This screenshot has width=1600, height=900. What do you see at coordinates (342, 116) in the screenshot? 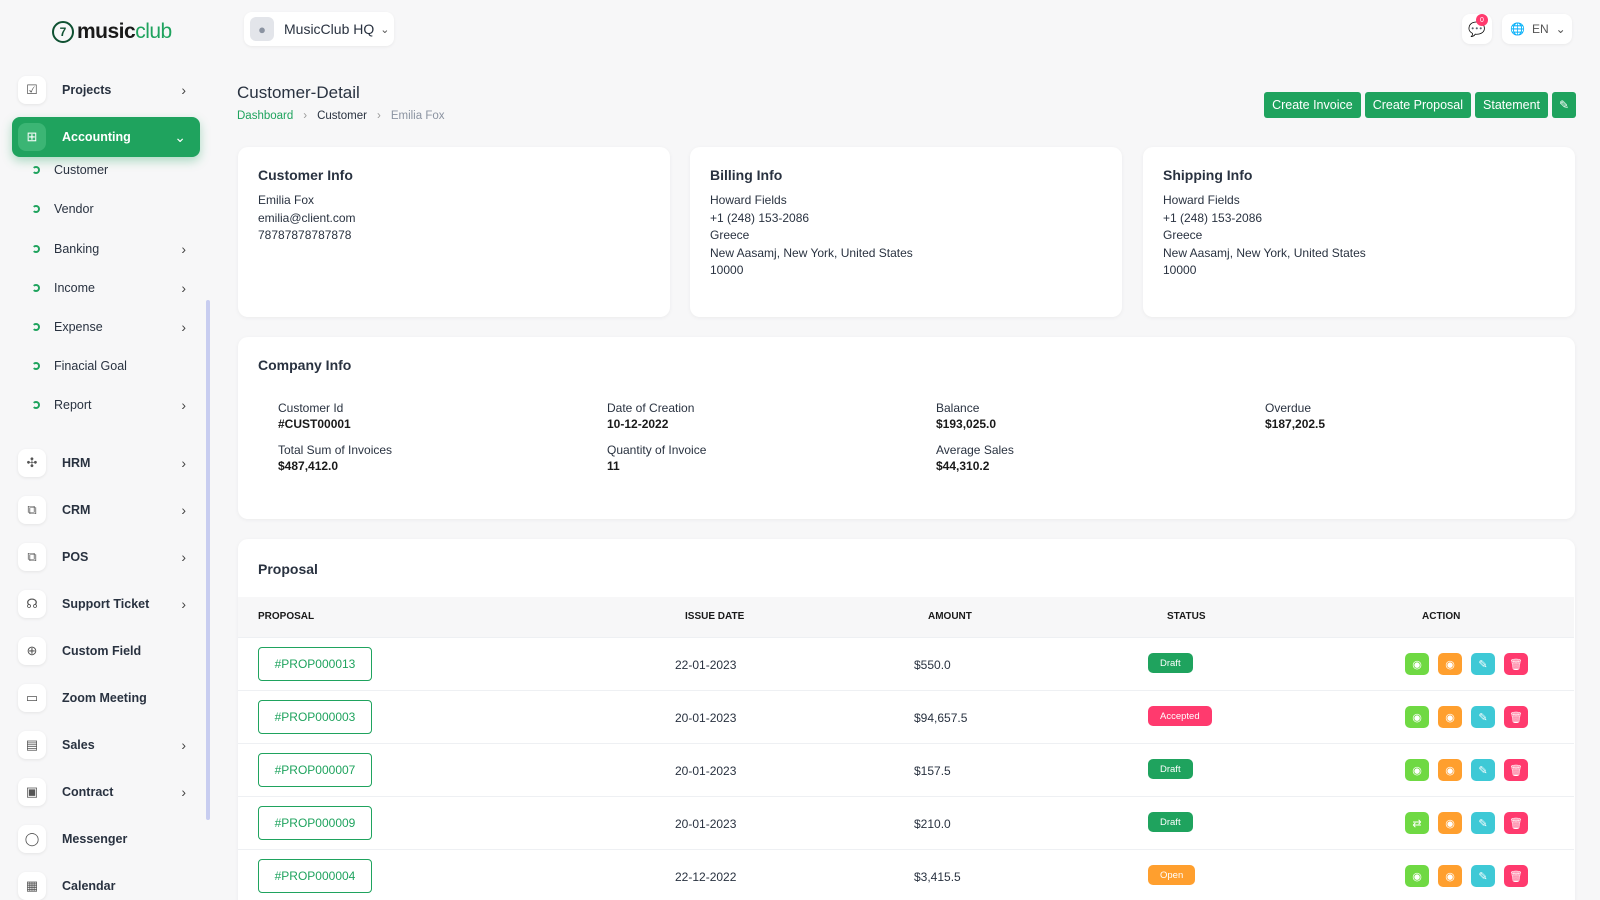
I see `breadcrumb-customer: Customer` at bounding box center [342, 116].